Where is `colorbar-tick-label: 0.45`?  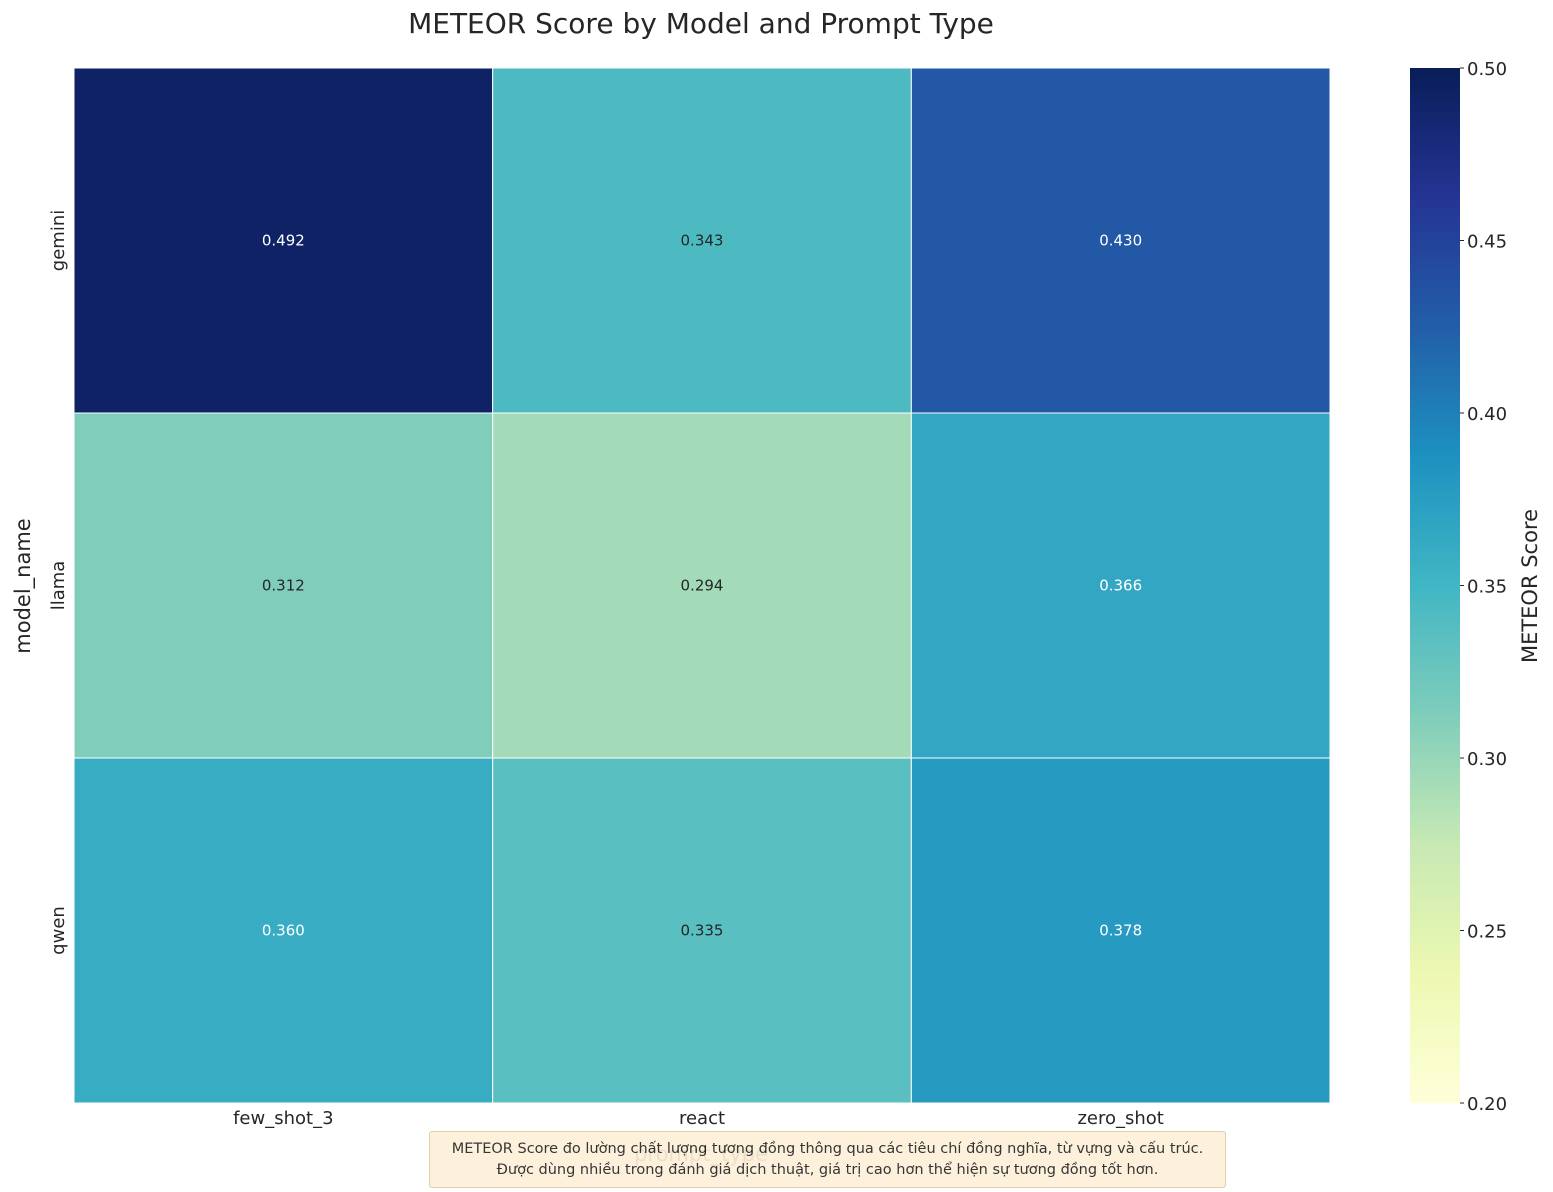 colorbar-tick-label: 0.45 is located at coordinates (1487, 242).